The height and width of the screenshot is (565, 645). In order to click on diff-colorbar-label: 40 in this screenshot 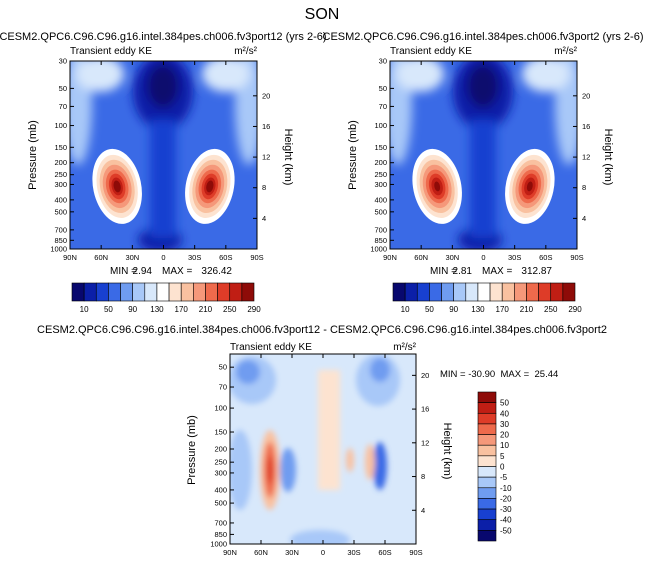, I will do `click(504, 413)`.